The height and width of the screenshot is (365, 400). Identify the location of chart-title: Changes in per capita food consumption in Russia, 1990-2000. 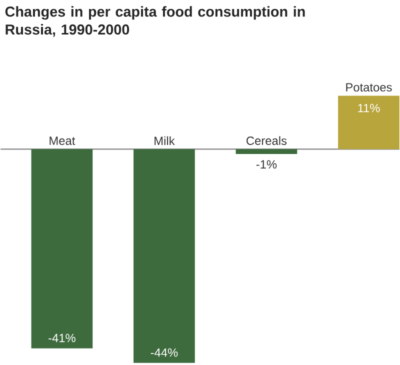
(155, 21).